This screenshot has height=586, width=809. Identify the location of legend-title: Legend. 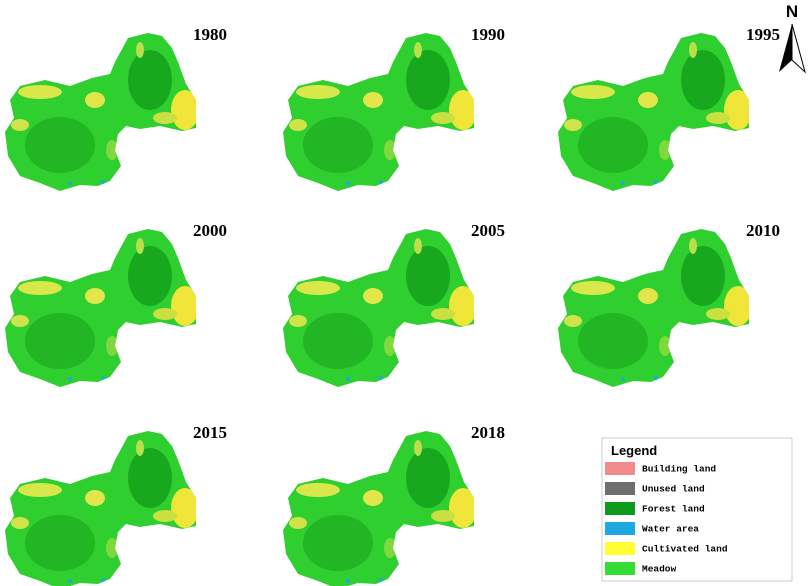
(634, 450).